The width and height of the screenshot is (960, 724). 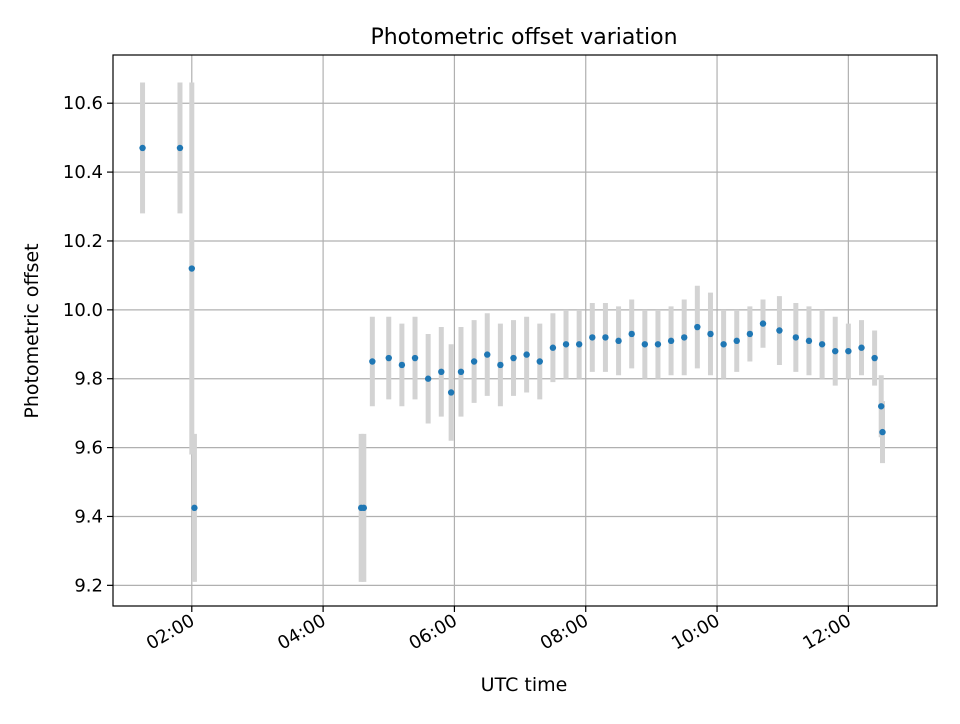 What do you see at coordinates (524, 685) in the screenshot?
I see `x-axis-label: UTC time` at bounding box center [524, 685].